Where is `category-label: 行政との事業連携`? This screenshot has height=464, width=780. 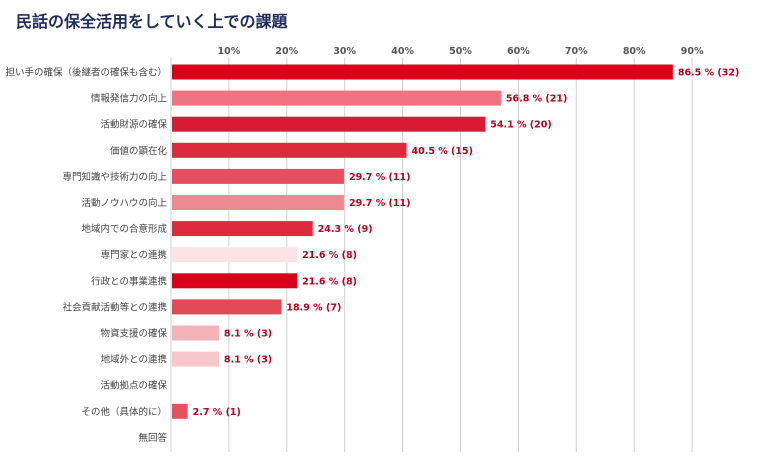 category-label: 行政との事業連携 is located at coordinates (129, 281).